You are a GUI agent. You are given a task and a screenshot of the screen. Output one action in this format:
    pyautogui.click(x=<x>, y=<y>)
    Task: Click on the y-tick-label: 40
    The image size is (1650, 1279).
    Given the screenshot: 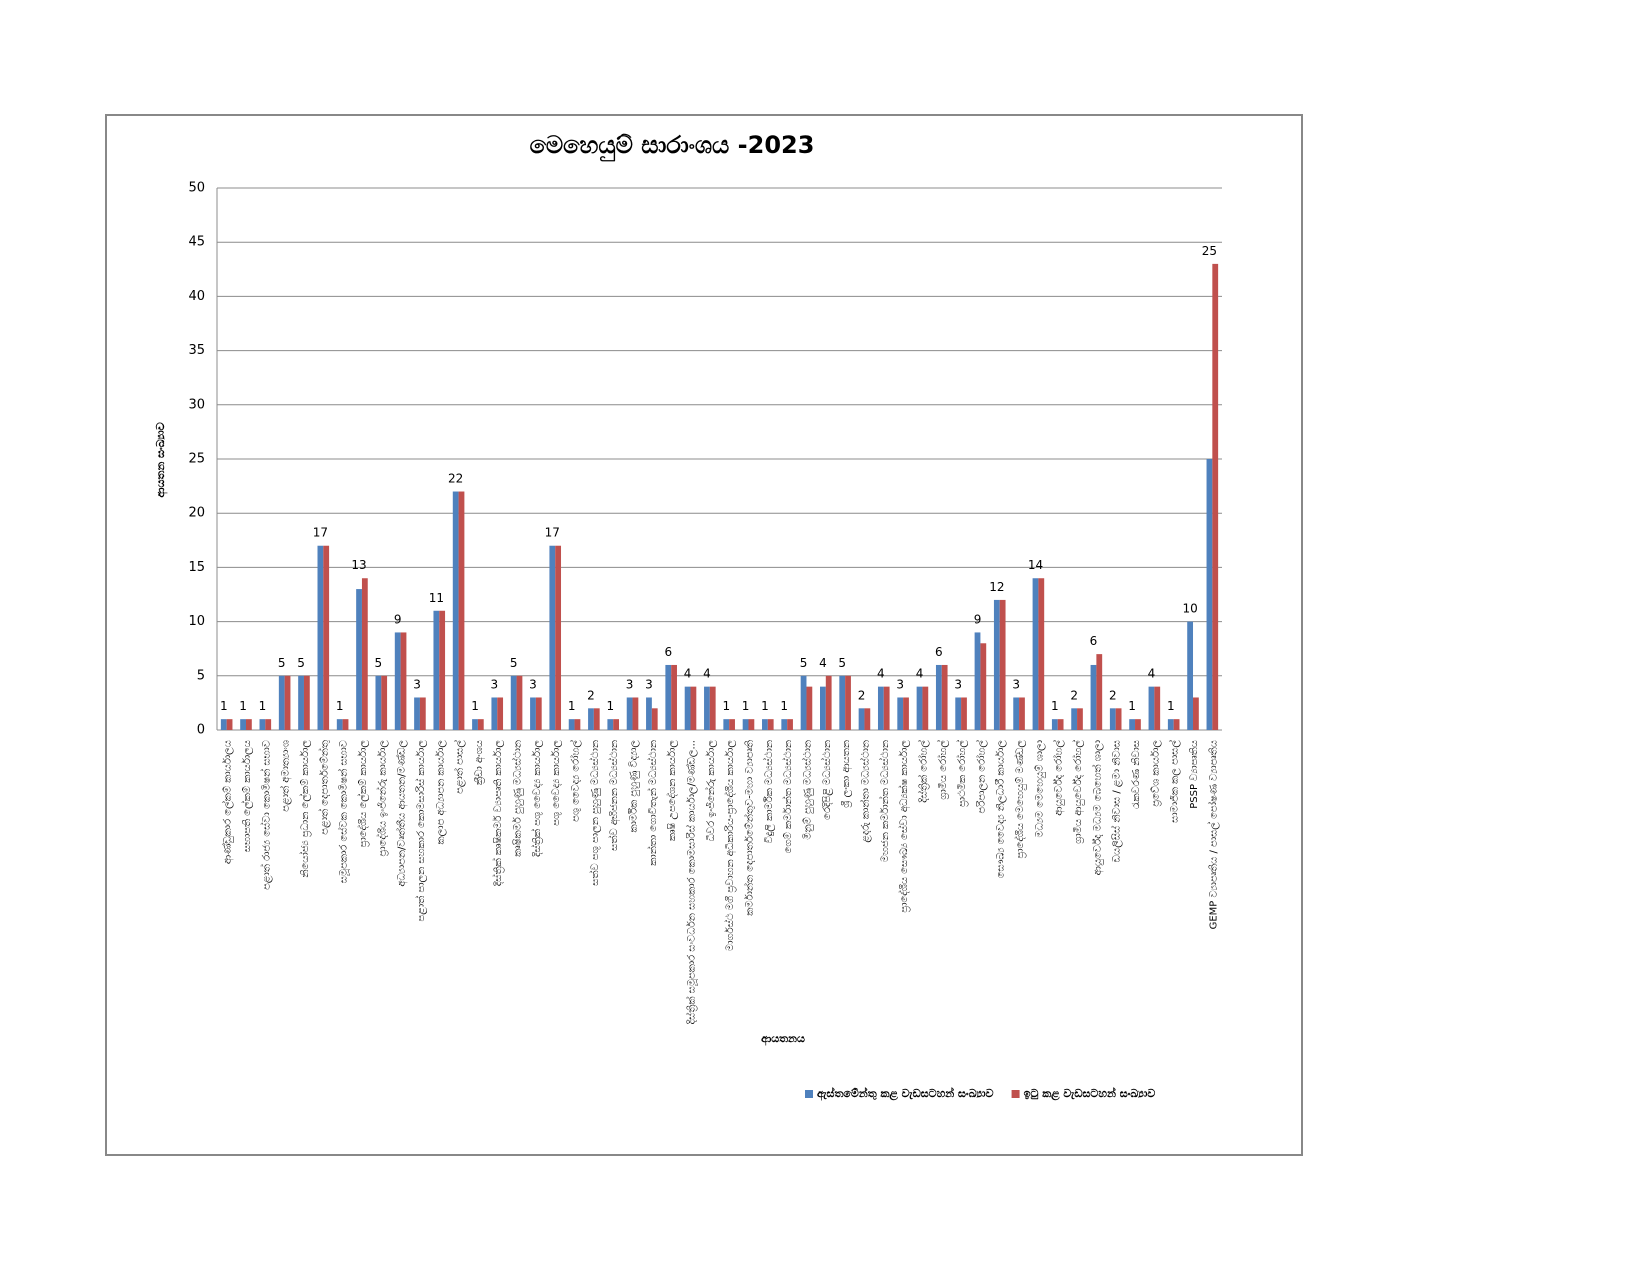 What is the action you would take?
    pyautogui.click(x=196, y=296)
    